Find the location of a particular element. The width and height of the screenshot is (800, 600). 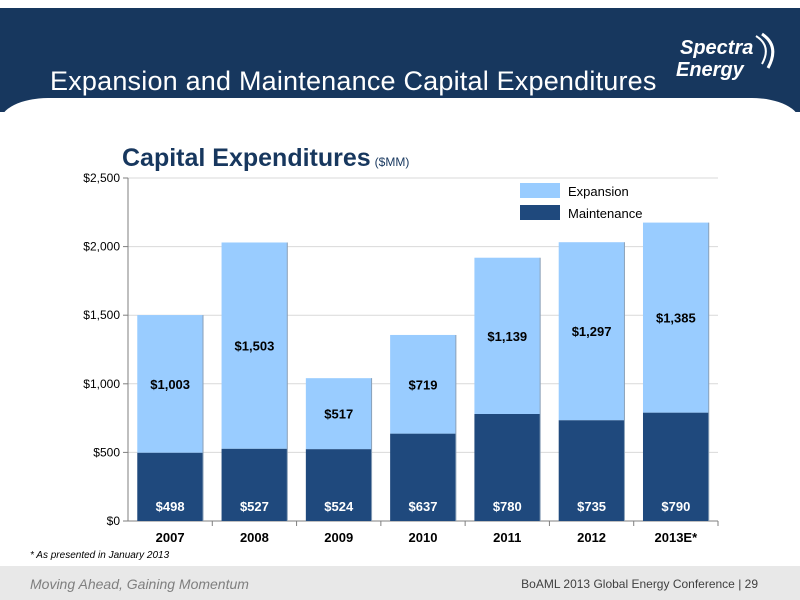

logo-text-line1: Spectra is located at coordinates (716, 48).